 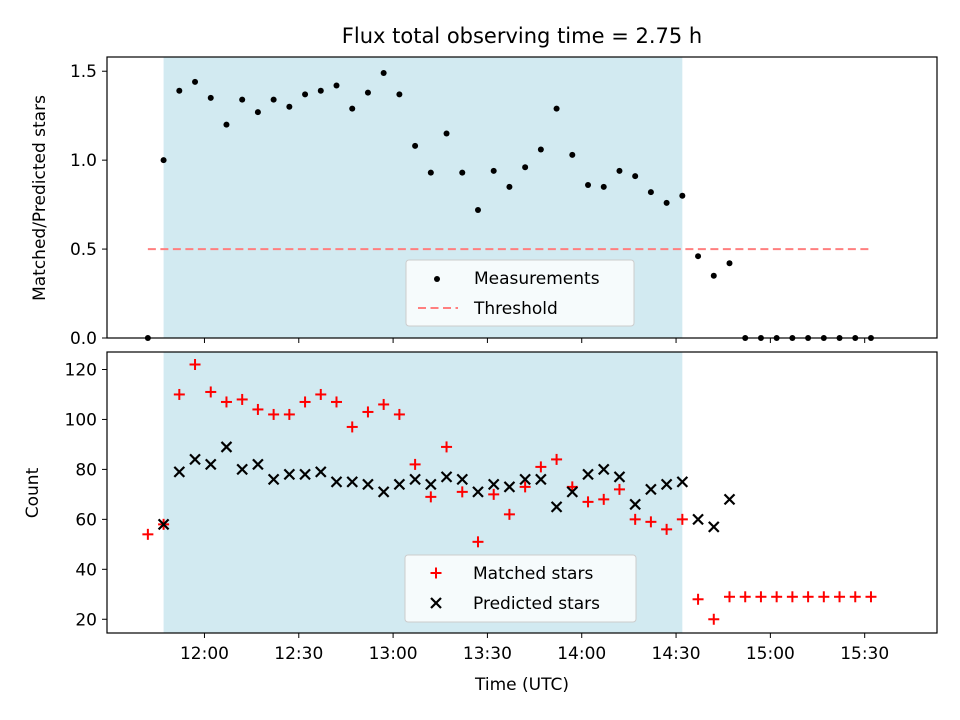 I want to click on y-tick-label: 40, so click(x=86, y=570).